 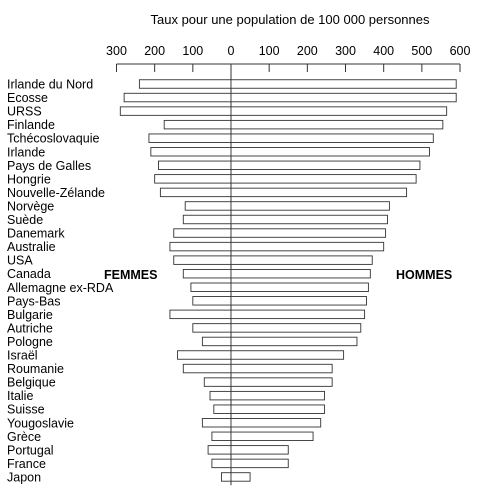 What do you see at coordinates (31, 383) in the screenshot?
I see `country-label: Belgique` at bounding box center [31, 383].